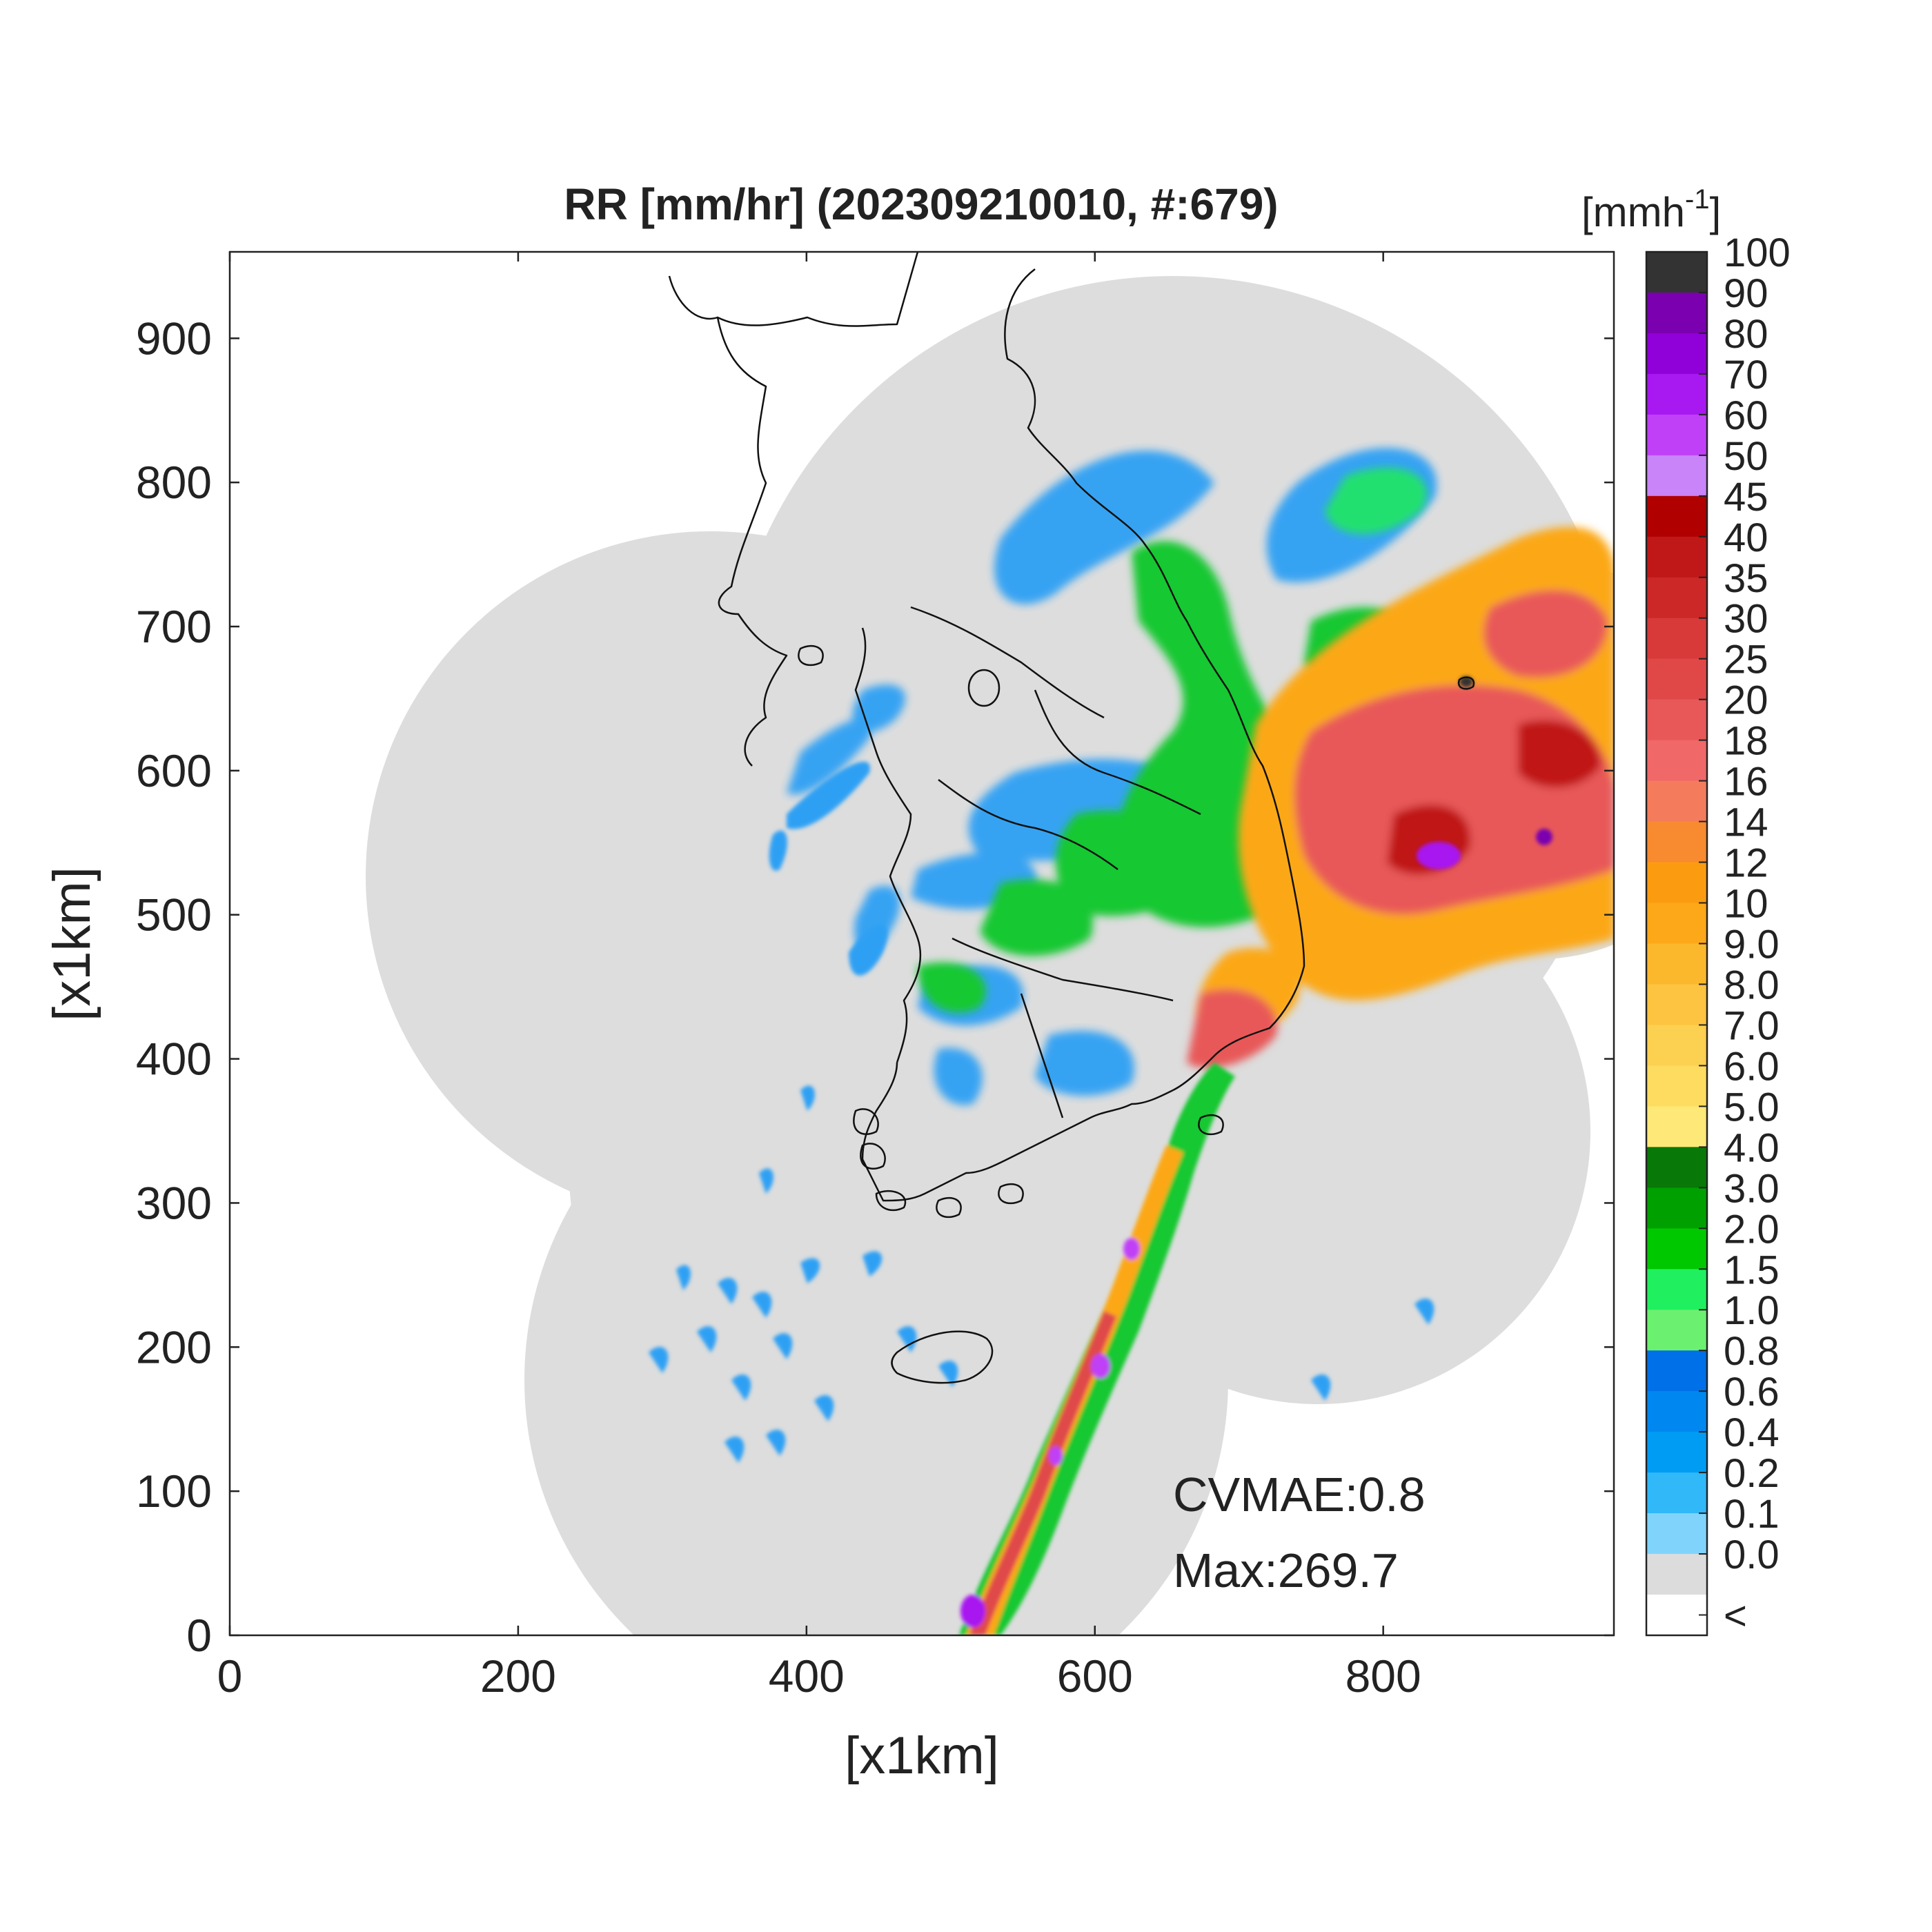  What do you see at coordinates (174, 1202) in the screenshot?
I see `y-tick-label: 300` at bounding box center [174, 1202].